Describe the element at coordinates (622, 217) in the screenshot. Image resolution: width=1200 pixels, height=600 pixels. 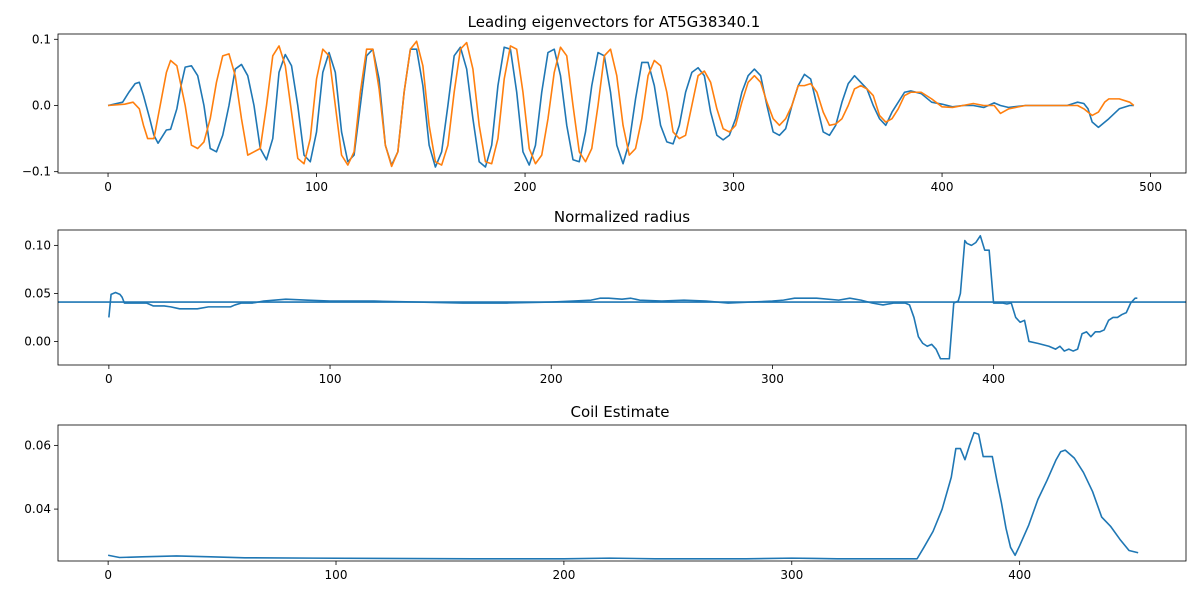
I see `normalized-radius-title: Normalized radius` at that location.